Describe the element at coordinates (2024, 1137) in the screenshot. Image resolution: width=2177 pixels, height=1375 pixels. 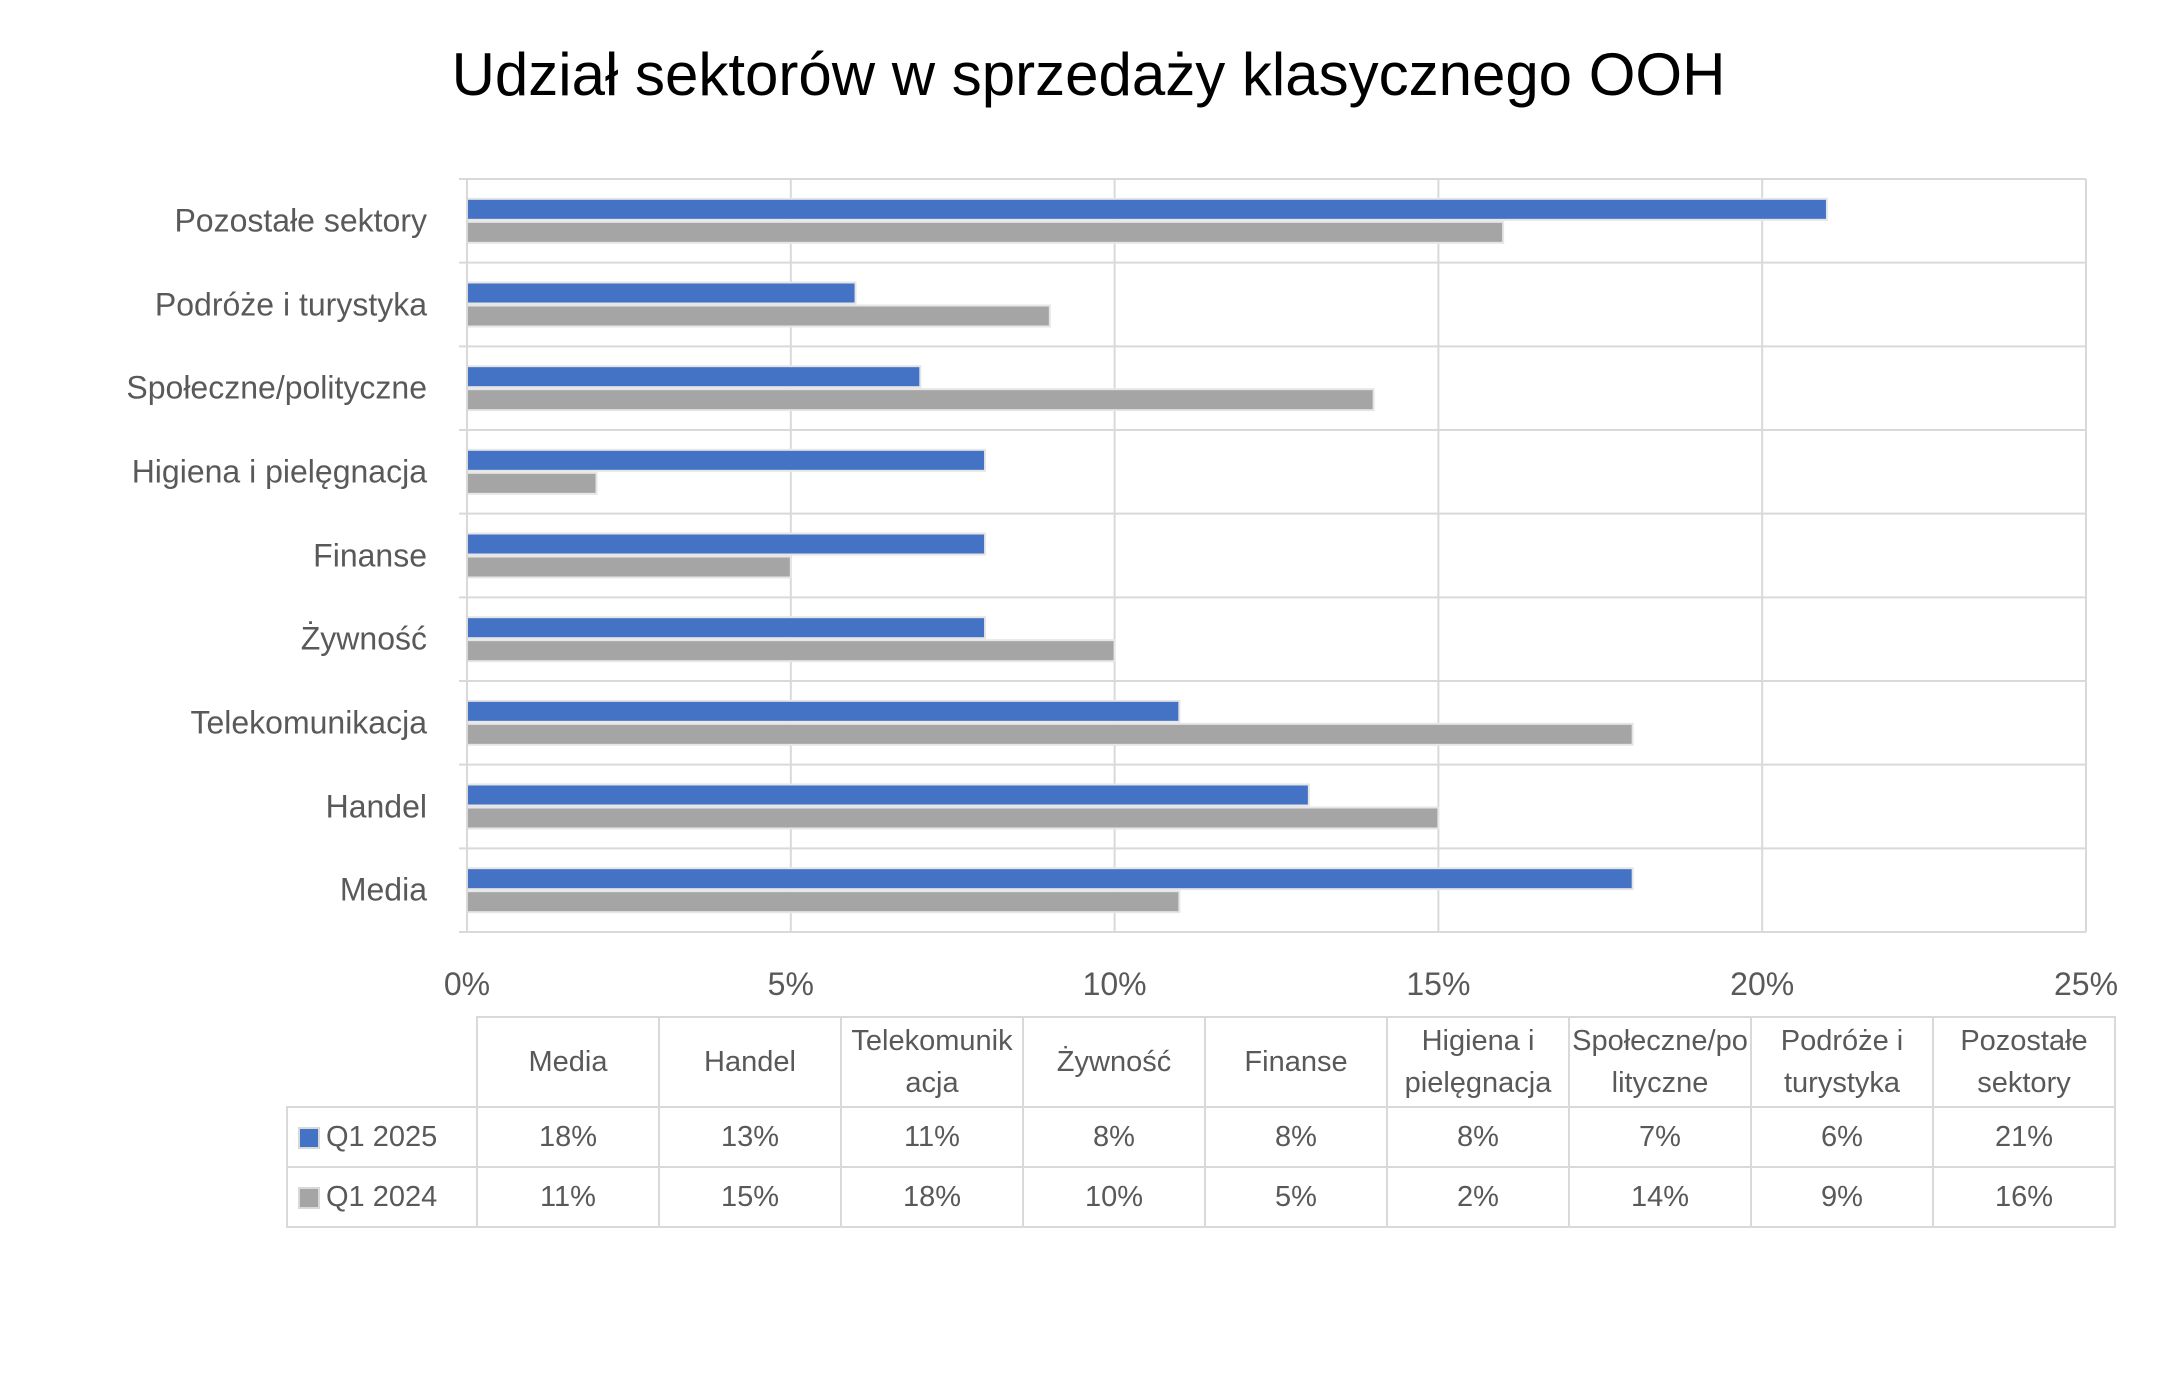
I see `data-label: 21%` at that location.